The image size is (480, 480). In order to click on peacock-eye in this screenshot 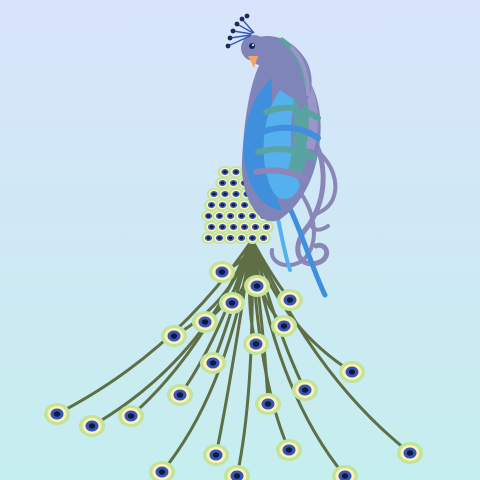, I will do `click(252, 46)`.